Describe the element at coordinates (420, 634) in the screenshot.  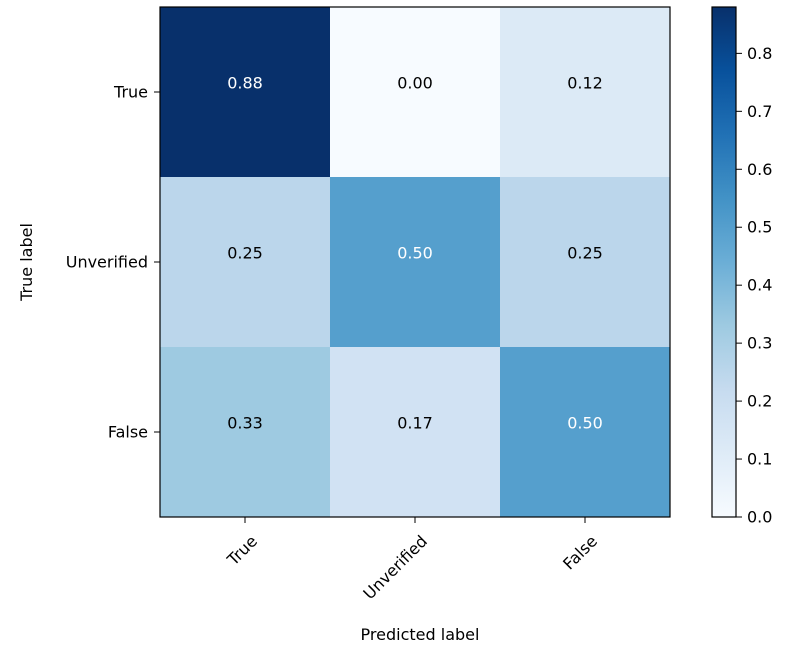
I see `x-axis-title: Predicted label` at that location.